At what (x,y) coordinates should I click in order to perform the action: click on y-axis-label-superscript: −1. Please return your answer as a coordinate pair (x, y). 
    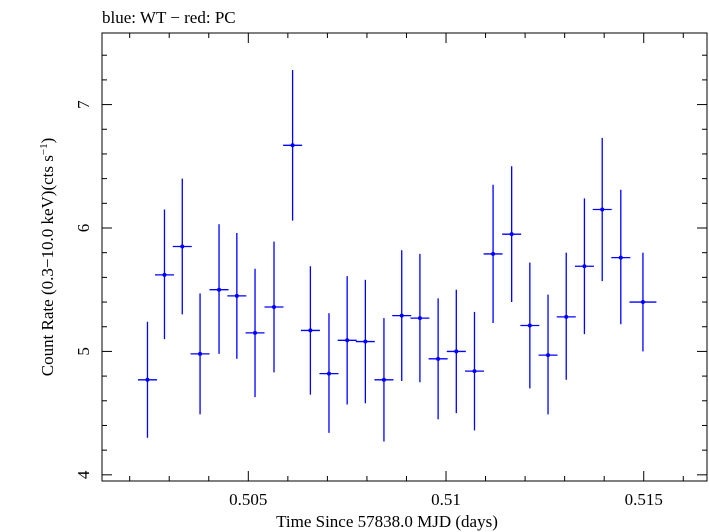
    Looking at the image, I should click on (44, 149).